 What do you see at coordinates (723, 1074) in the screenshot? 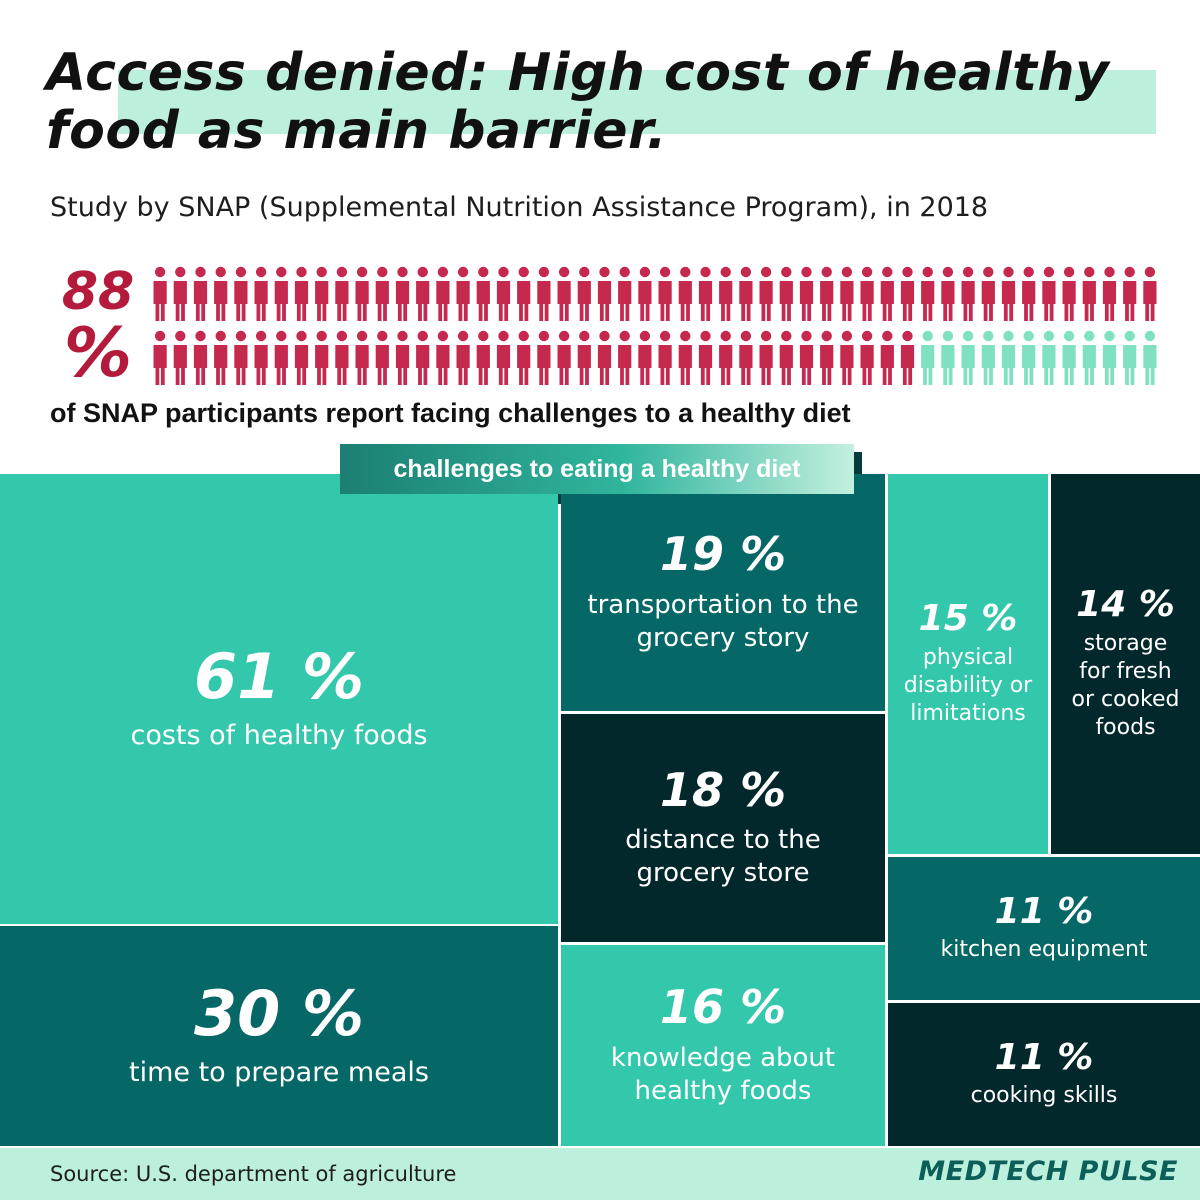
I see `treemap-category-label: knowledge about healthy foods` at bounding box center [723, 1074].